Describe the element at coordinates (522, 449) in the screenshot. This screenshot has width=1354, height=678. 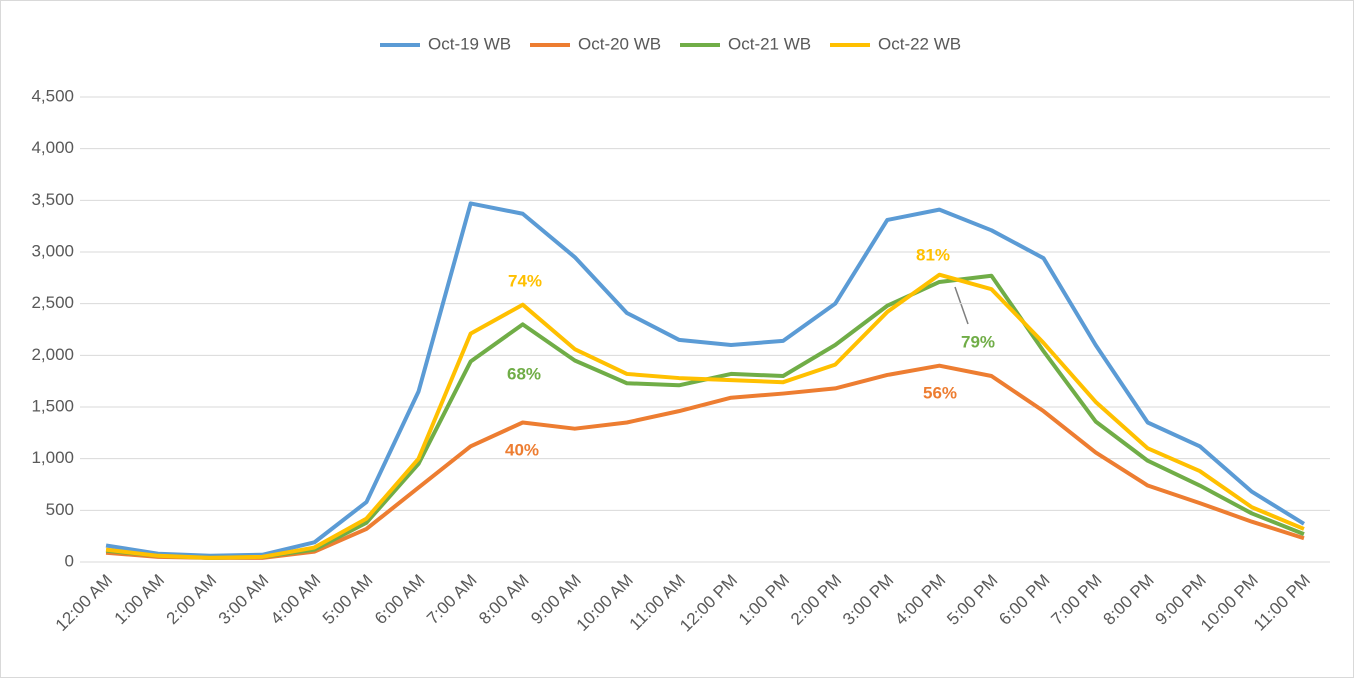
I see `annotation: 40%` at that location.